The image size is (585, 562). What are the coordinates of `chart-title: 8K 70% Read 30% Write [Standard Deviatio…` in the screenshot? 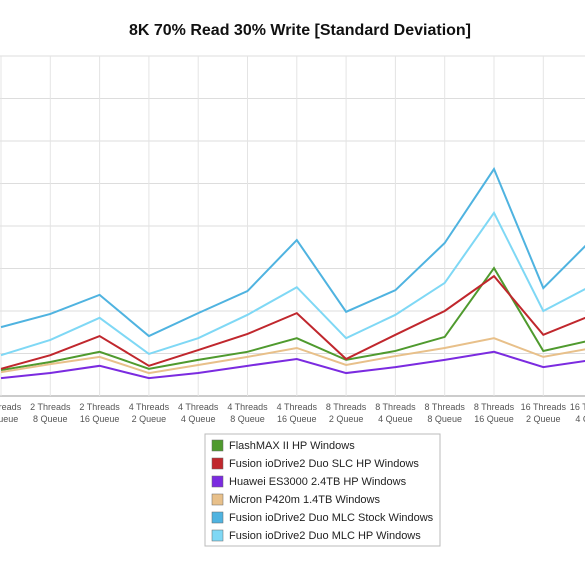 It's located at (300, 30).